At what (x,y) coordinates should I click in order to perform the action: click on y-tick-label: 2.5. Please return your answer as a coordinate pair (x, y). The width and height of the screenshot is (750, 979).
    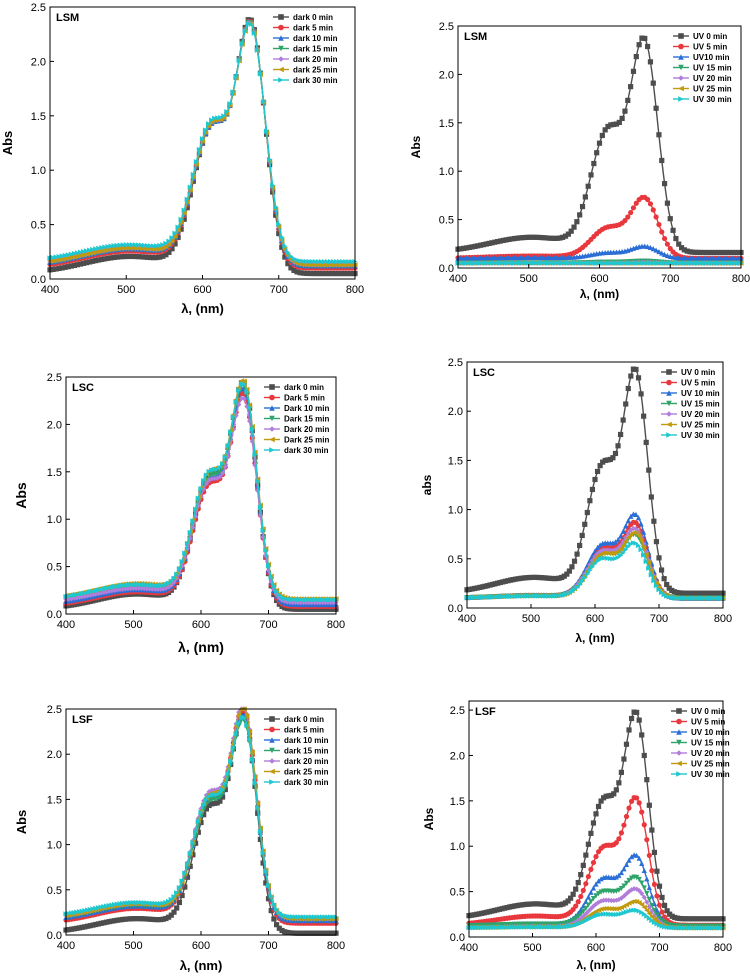
    Looking at the image, I should click on (455, 363).